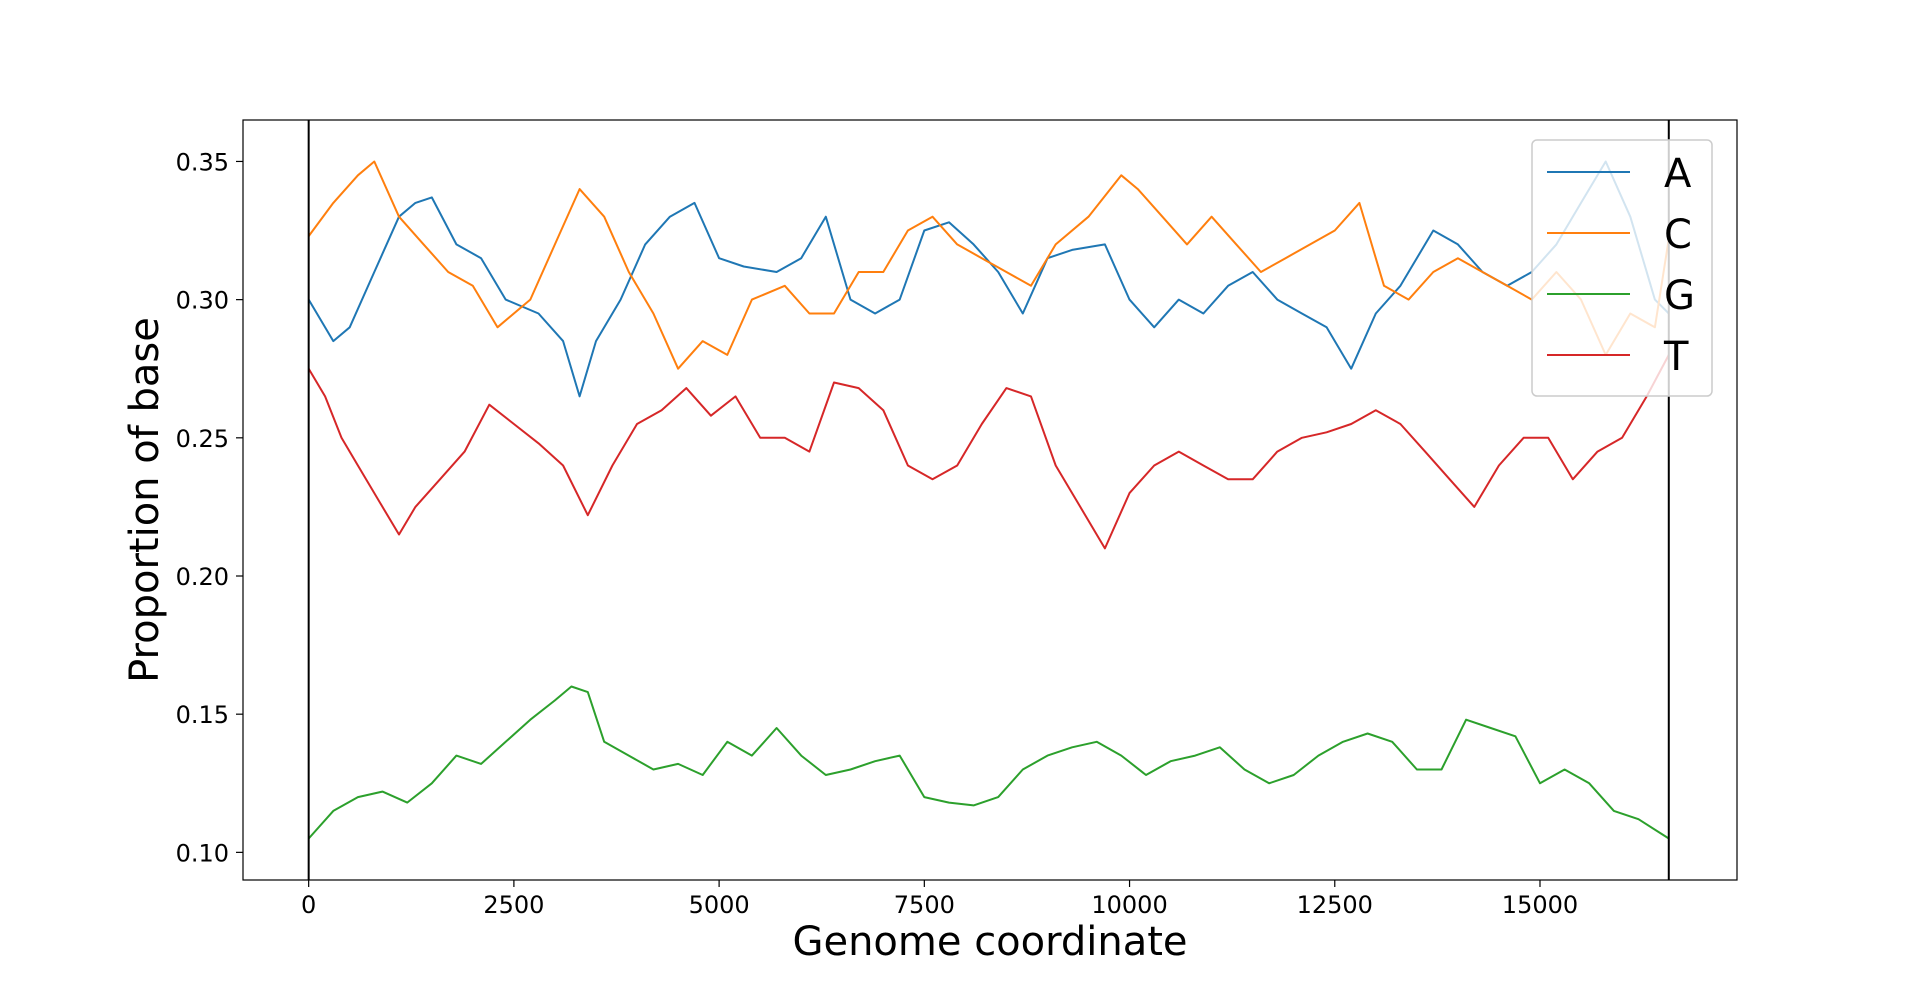 The image size is (1920, 984). Describe the element at coordinates (1622, 268) in the screenshot. I see `legend-box` at that location.